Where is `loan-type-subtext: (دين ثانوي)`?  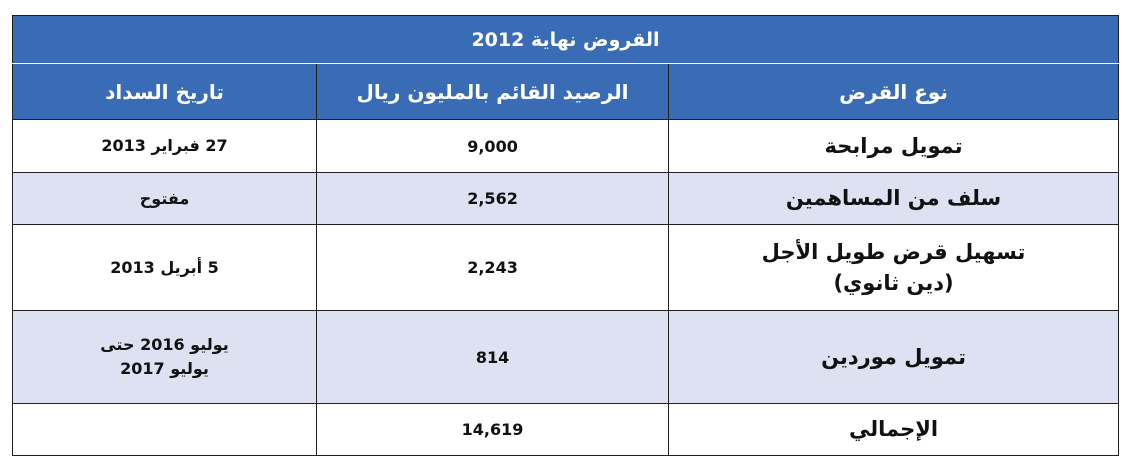 loan-type-subtext: (دين ثانوي) is located at coordinates (893, 282).